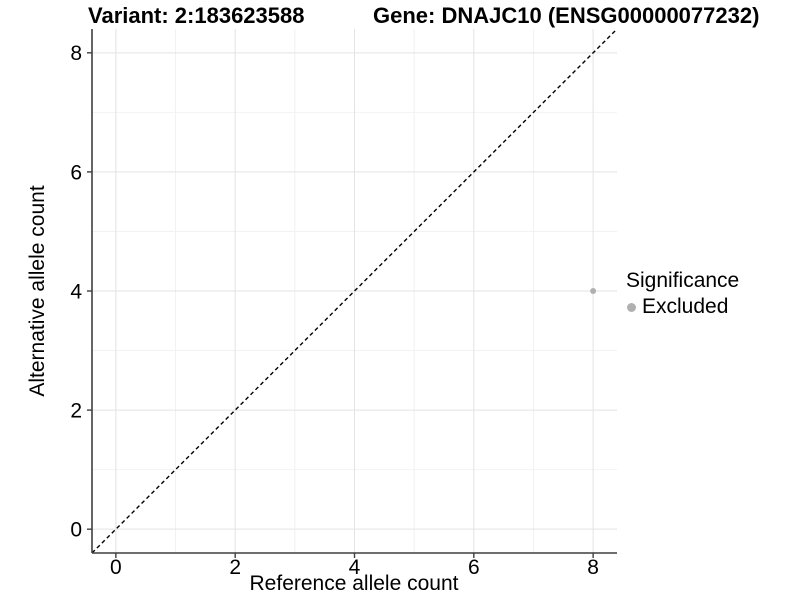  Describe the element at coordinates (593, 567) in the screenshot. I see `x-tick-label: 8` at that location.